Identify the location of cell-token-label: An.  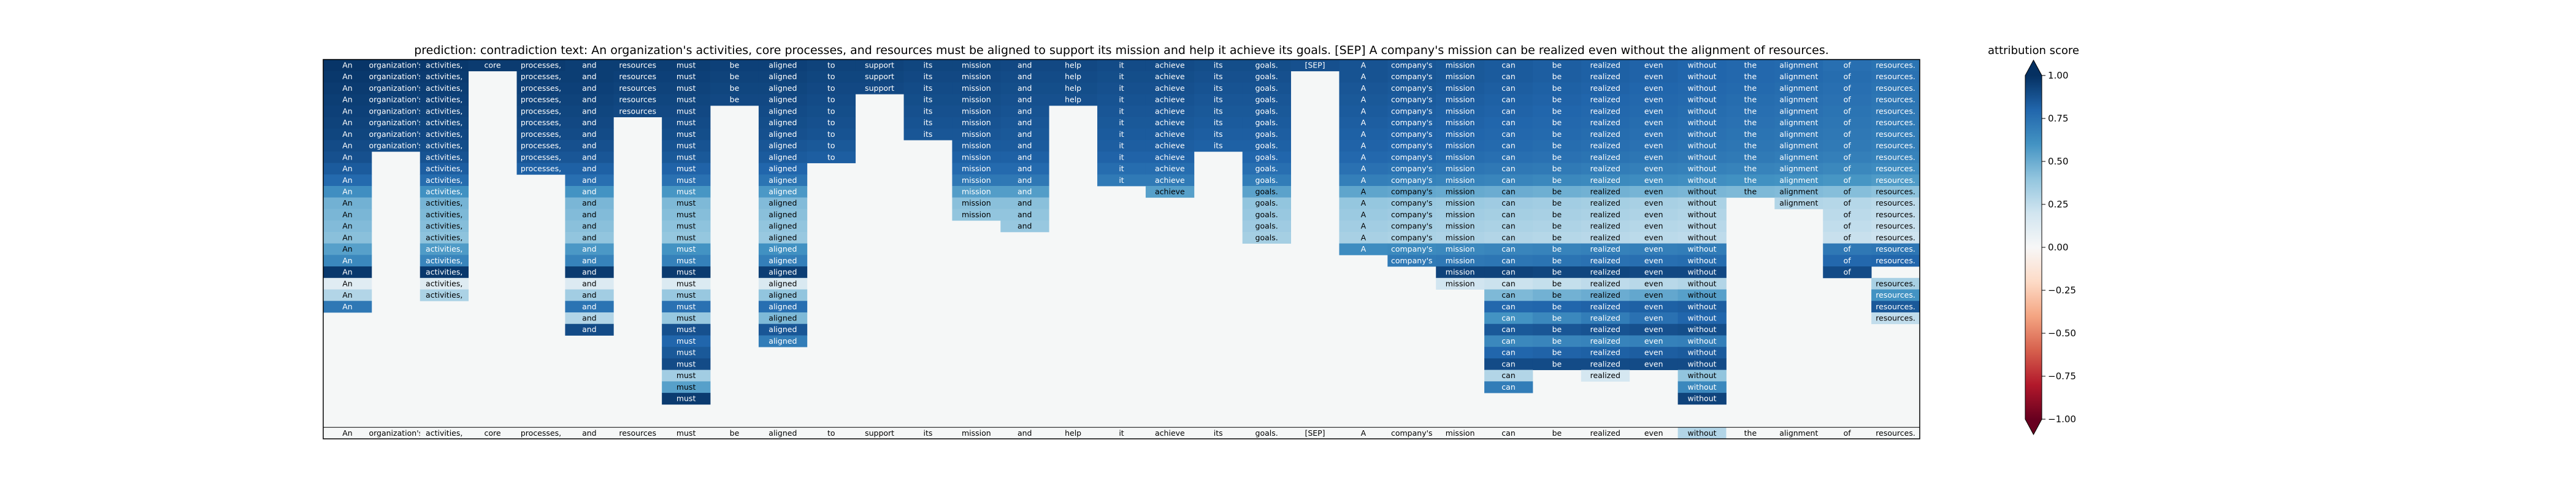
(347, 77).